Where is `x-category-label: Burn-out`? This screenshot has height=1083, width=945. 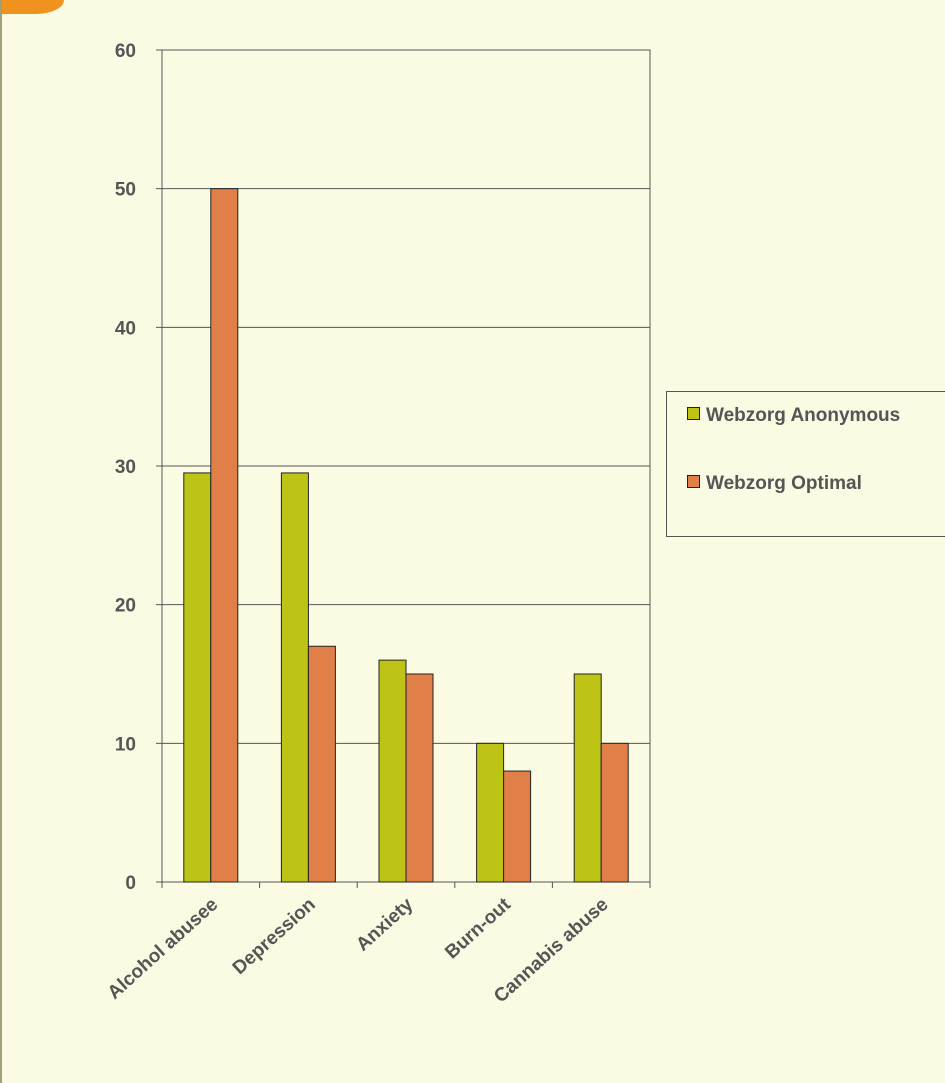
x-category-label: Burn-out is located at coordinates (478, 929).